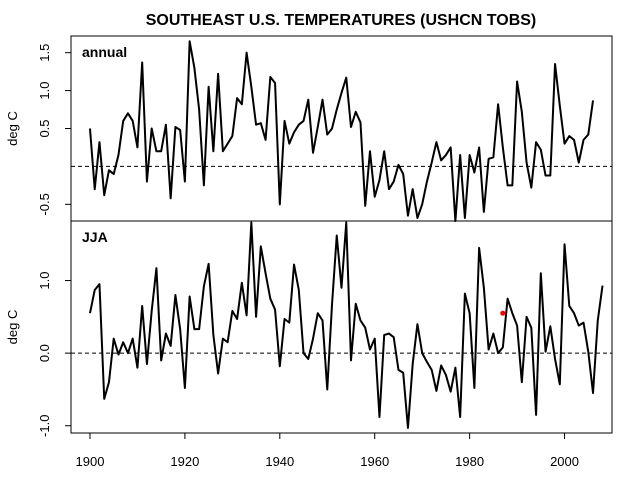  Describe the element at coordinates (12, 128) in the screenshot. I see `y-axis-title-annual: deg C` at that location.